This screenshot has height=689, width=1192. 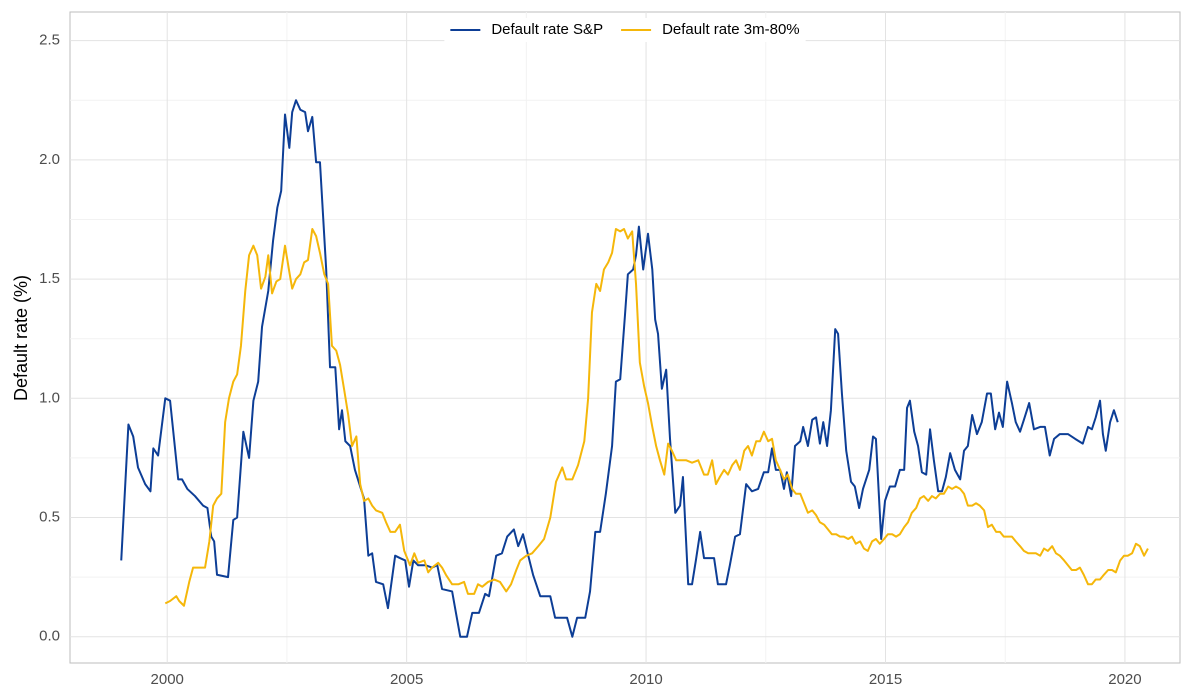 I want to click on y-tick-label: 2.0, so click(x=49, y=159).